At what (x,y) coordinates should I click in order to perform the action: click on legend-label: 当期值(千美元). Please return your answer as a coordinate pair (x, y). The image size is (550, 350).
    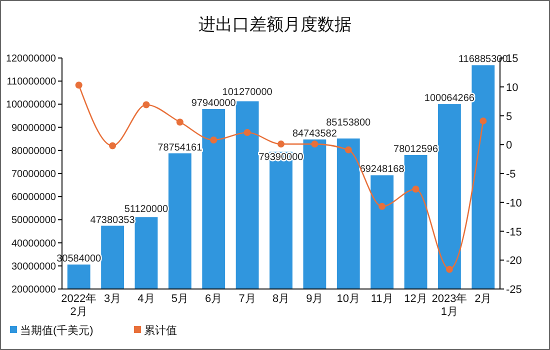
    Looking at the image, I should click on (57, 330).